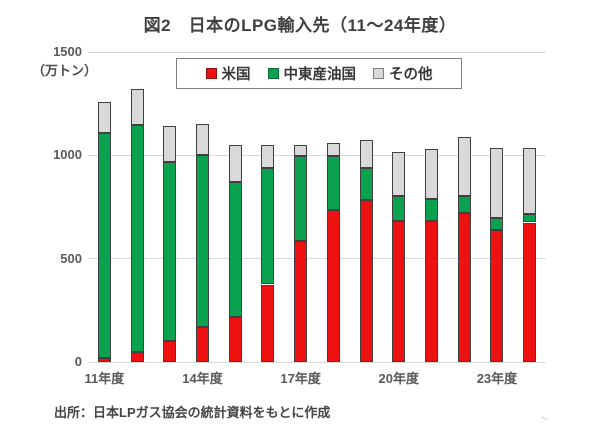  Describe the element at coordinates (300, 378) in the screenshot. I see `x-axis-tick-label: 17年度` at that location.